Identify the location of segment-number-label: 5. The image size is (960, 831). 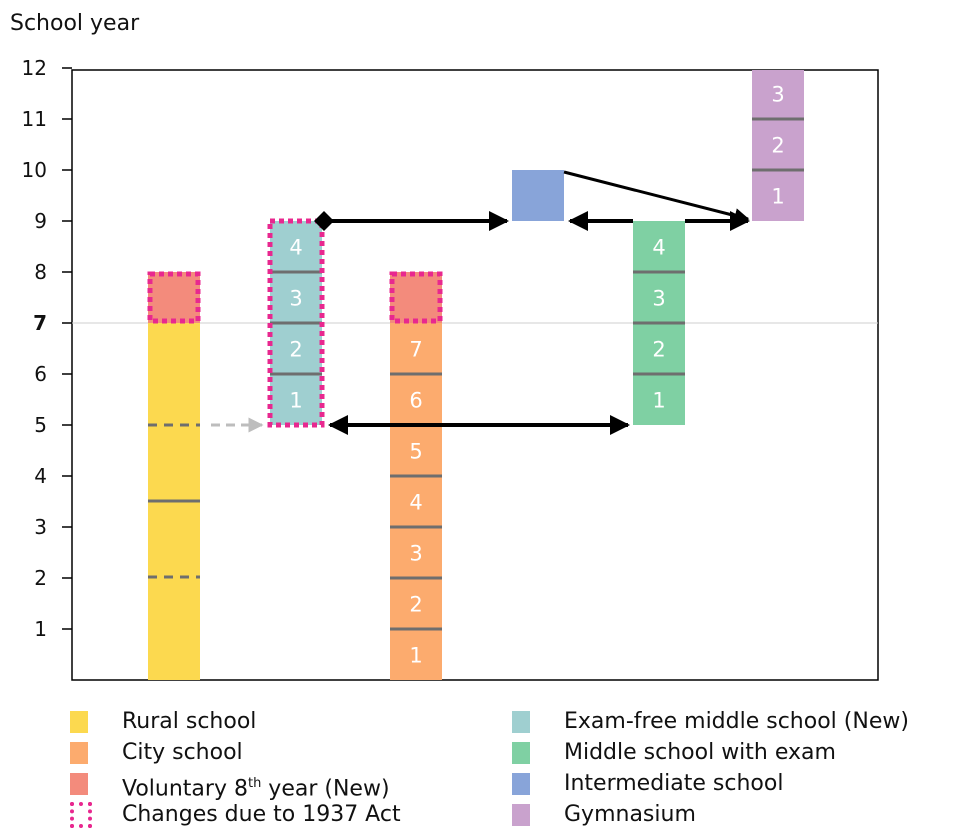
(415, 452).